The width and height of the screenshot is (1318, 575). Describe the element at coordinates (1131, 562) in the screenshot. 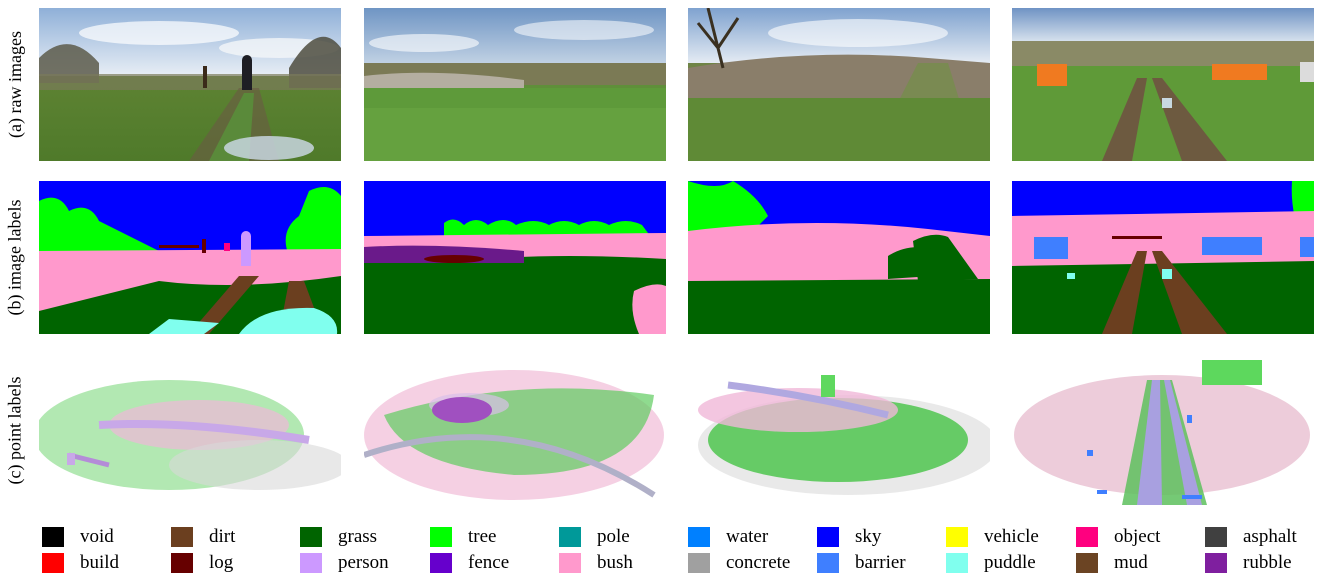

I see `legend-label: mud` at that location.